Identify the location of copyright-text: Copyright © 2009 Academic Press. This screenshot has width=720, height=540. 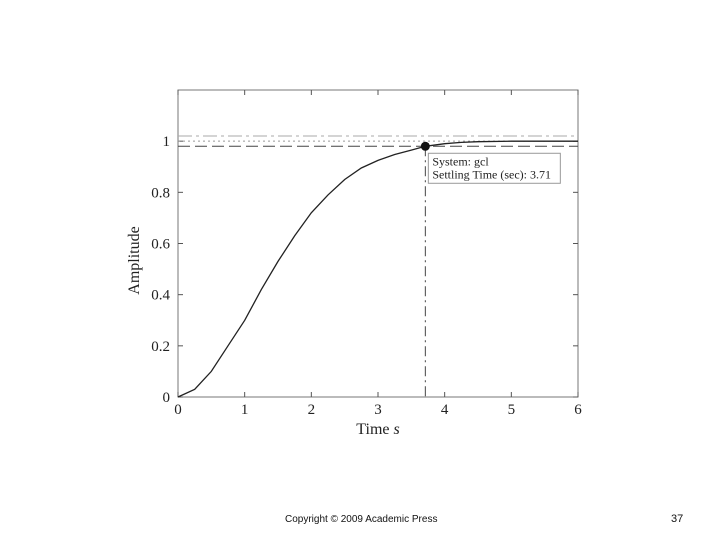
(361, 519).